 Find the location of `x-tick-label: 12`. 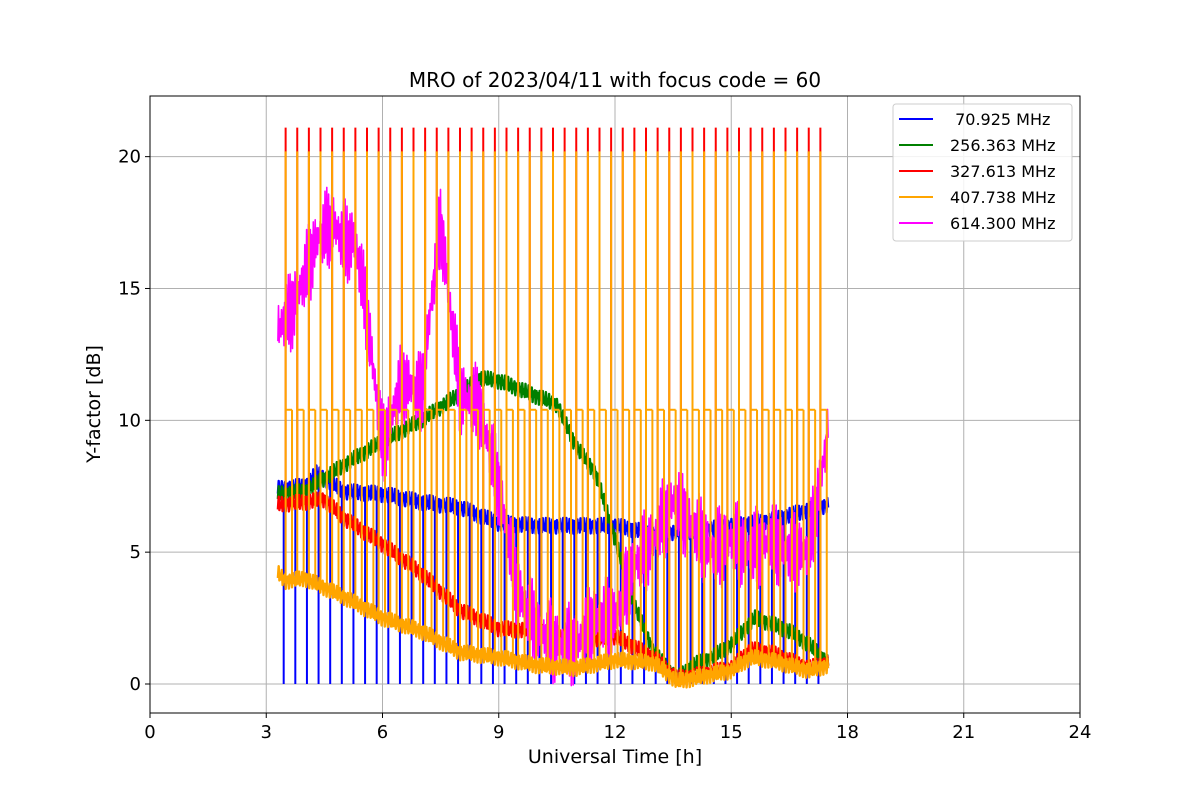

x-tick-label: 12 is located at coordinates (615, 732).